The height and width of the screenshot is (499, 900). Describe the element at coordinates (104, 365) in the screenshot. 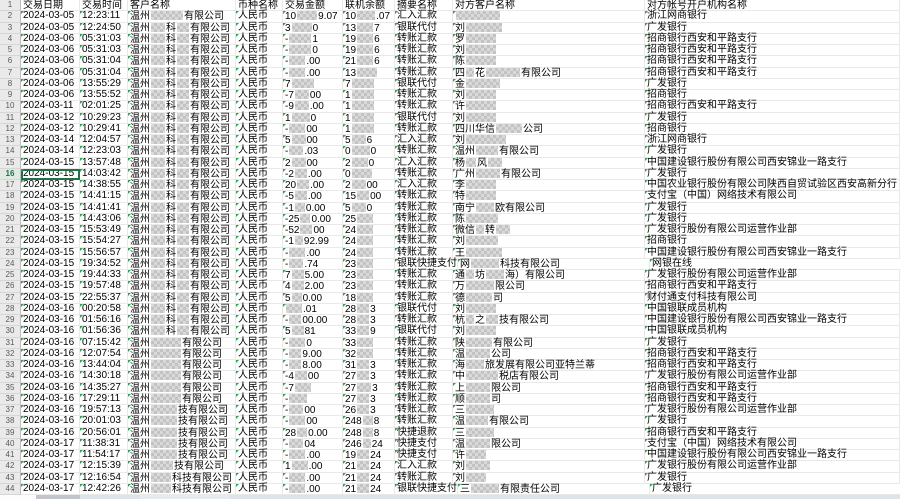

I see `cell-time: 13:44:04` at that location.